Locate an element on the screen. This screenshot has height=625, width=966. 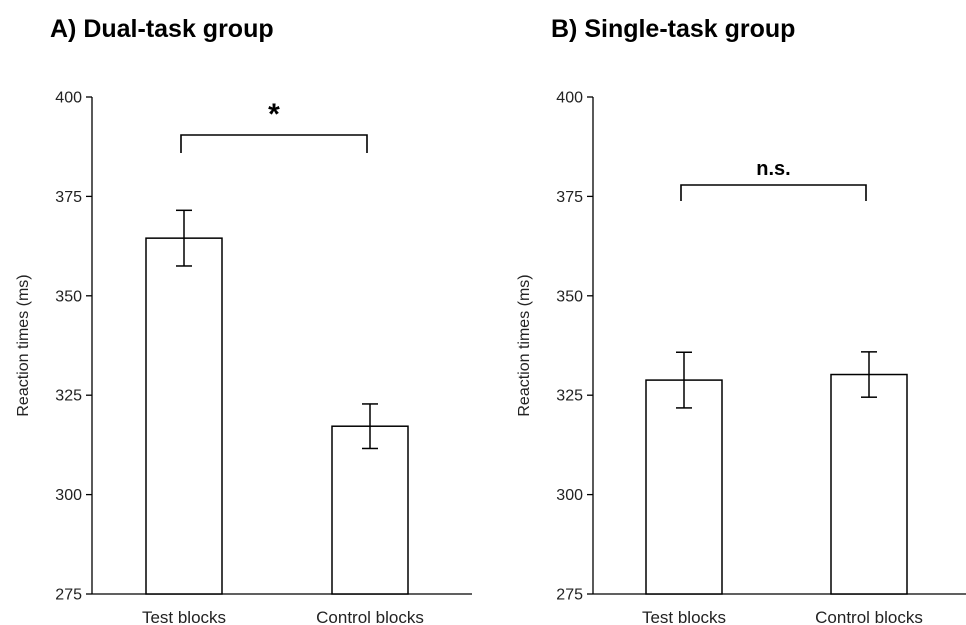
significance-label: n.s. is located at coordinates (773, 169).